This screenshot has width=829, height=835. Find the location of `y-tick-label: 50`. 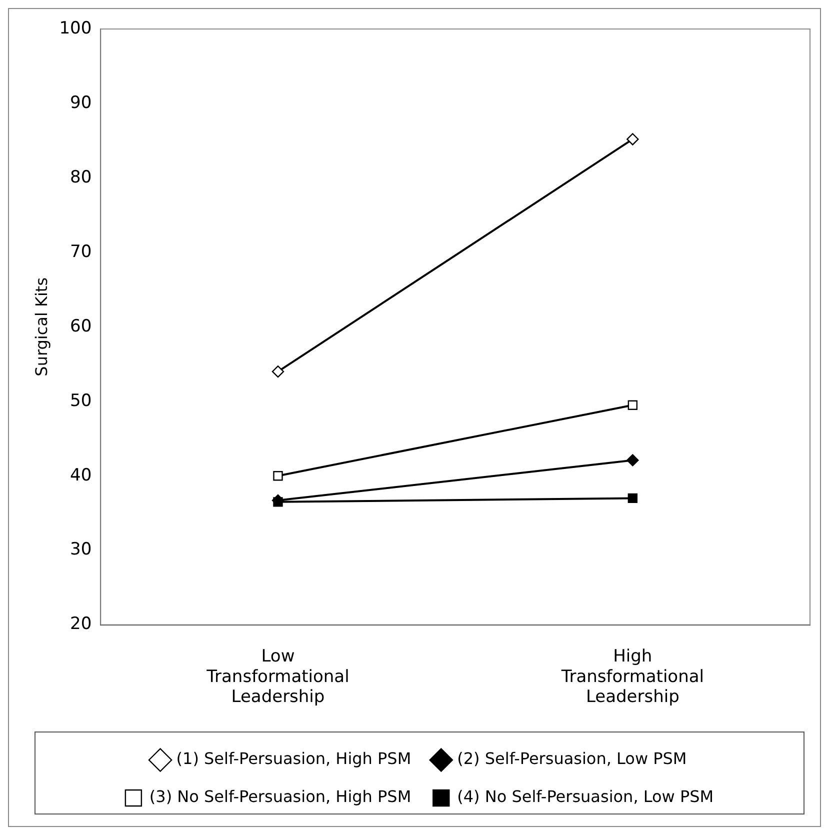

y-tick-label: 50 is located at coordinates (81, 400).